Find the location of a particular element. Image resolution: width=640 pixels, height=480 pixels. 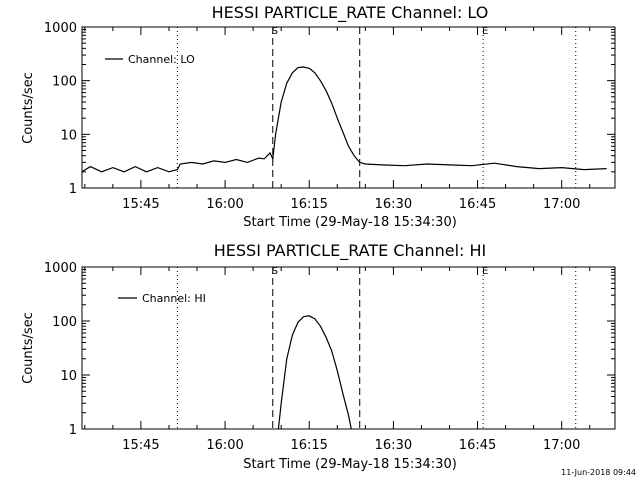

series-line-hi is located at coordinates (314, 372).